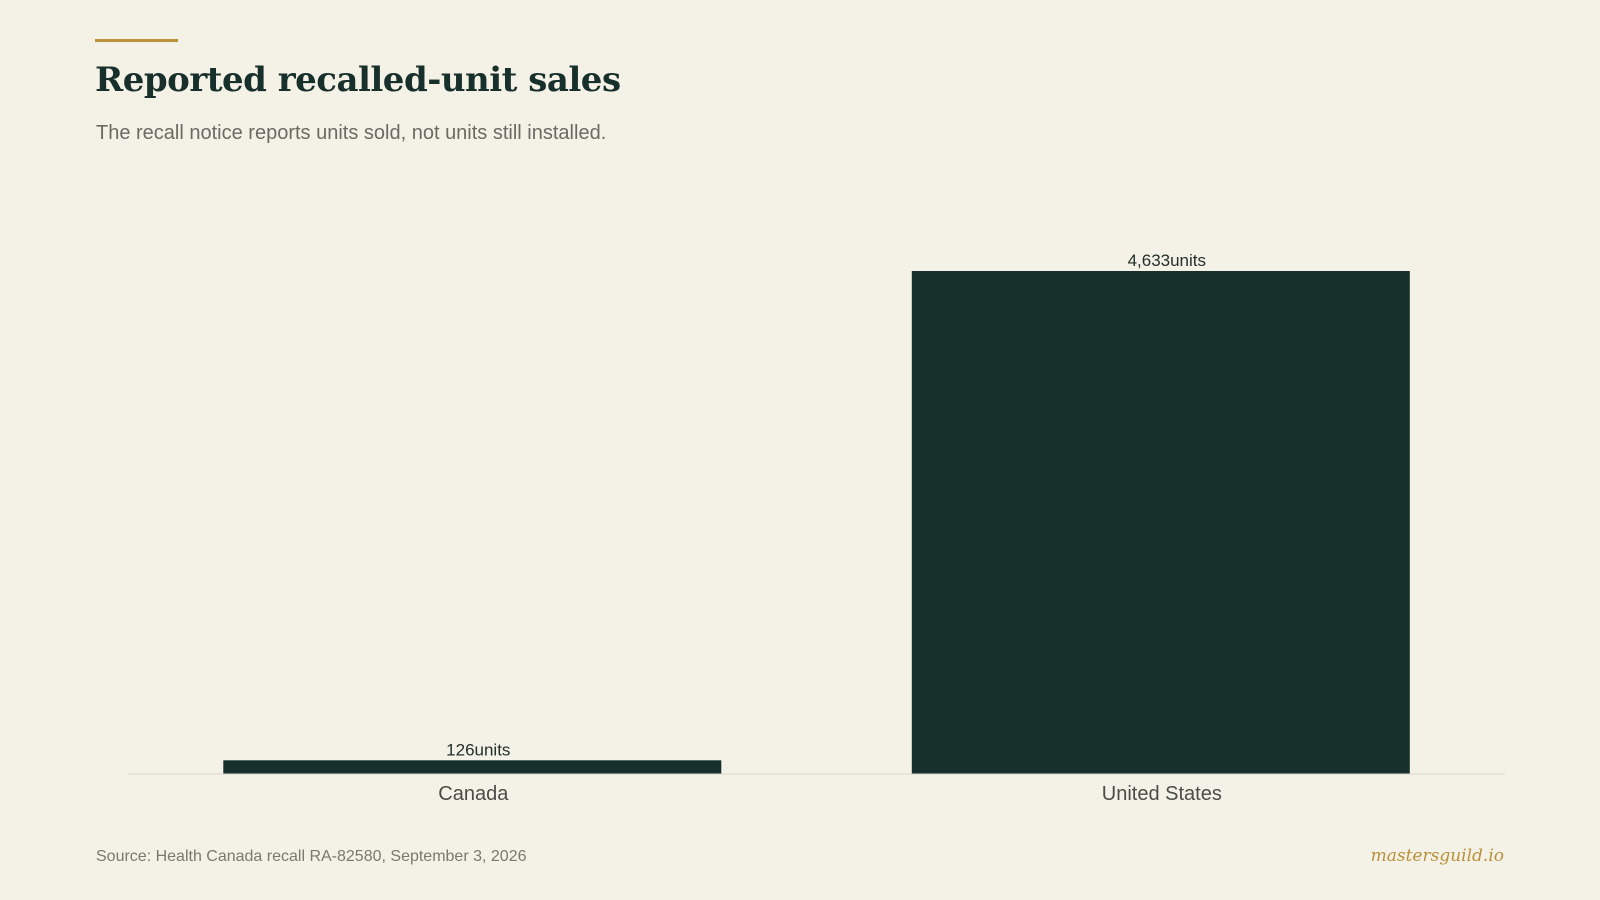 This screenshot has width=1600, height=900. What do you see at coordinates (1162, 794) in the screenshot?
I see `x-tick-label: United States` at bounding box center [1162, 794].